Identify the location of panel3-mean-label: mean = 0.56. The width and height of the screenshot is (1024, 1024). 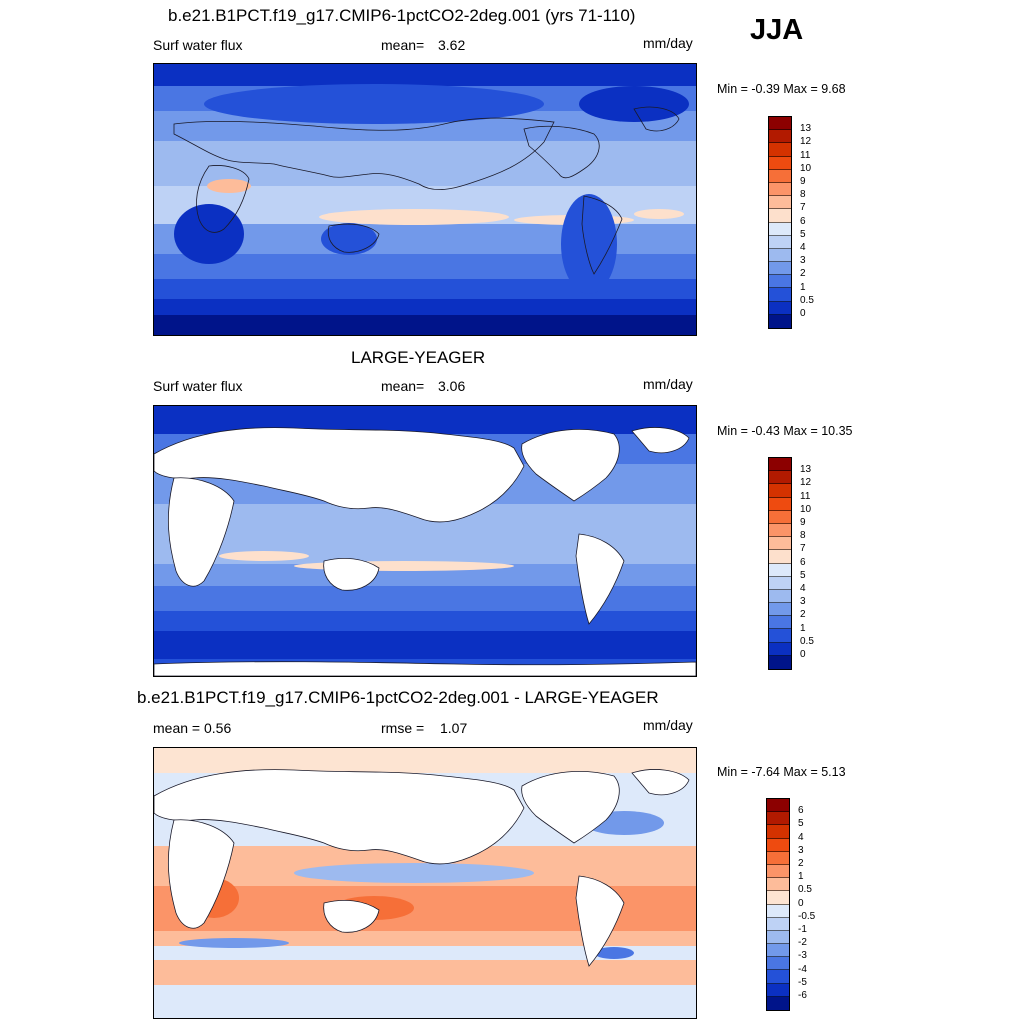
(192, 728).